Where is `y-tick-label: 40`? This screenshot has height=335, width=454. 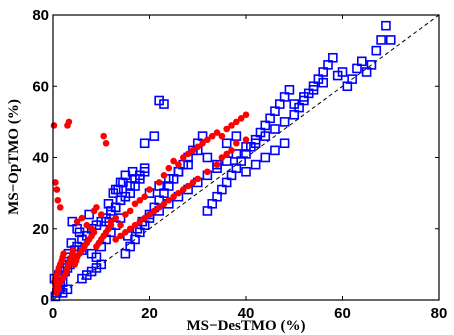 y-tick-label: 40 is located at coordinates (40, 158).